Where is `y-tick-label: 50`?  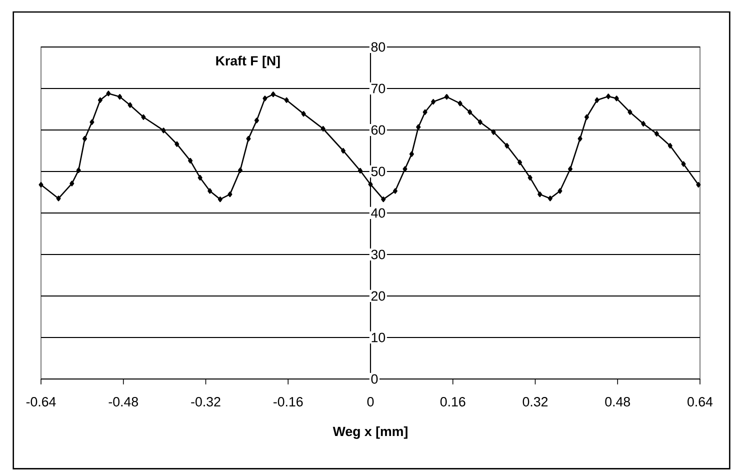
y-tick-label: 50 is located at coordinates (378, 171).